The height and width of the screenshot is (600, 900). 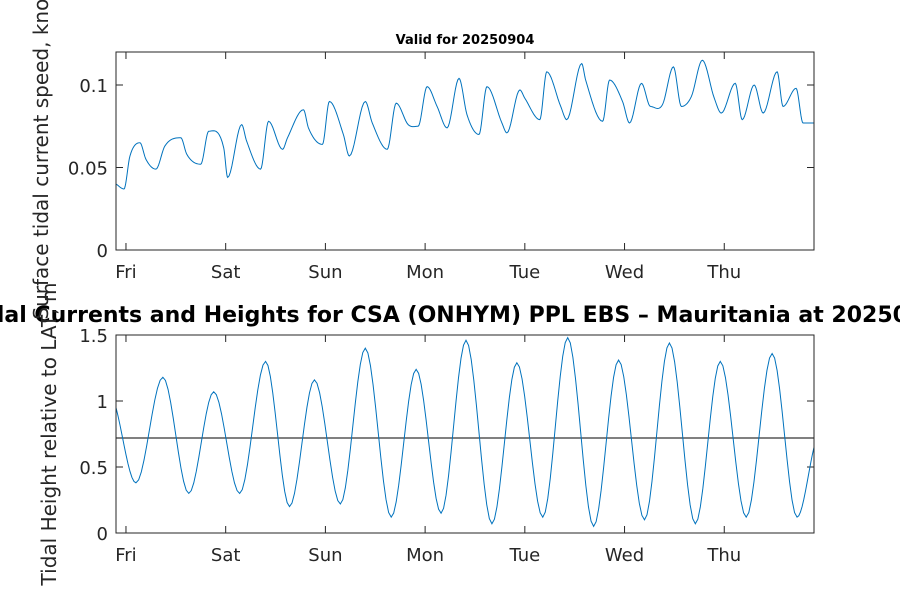 I want to click on top-x-tick-label: Sun, so click(x=325, y=272).